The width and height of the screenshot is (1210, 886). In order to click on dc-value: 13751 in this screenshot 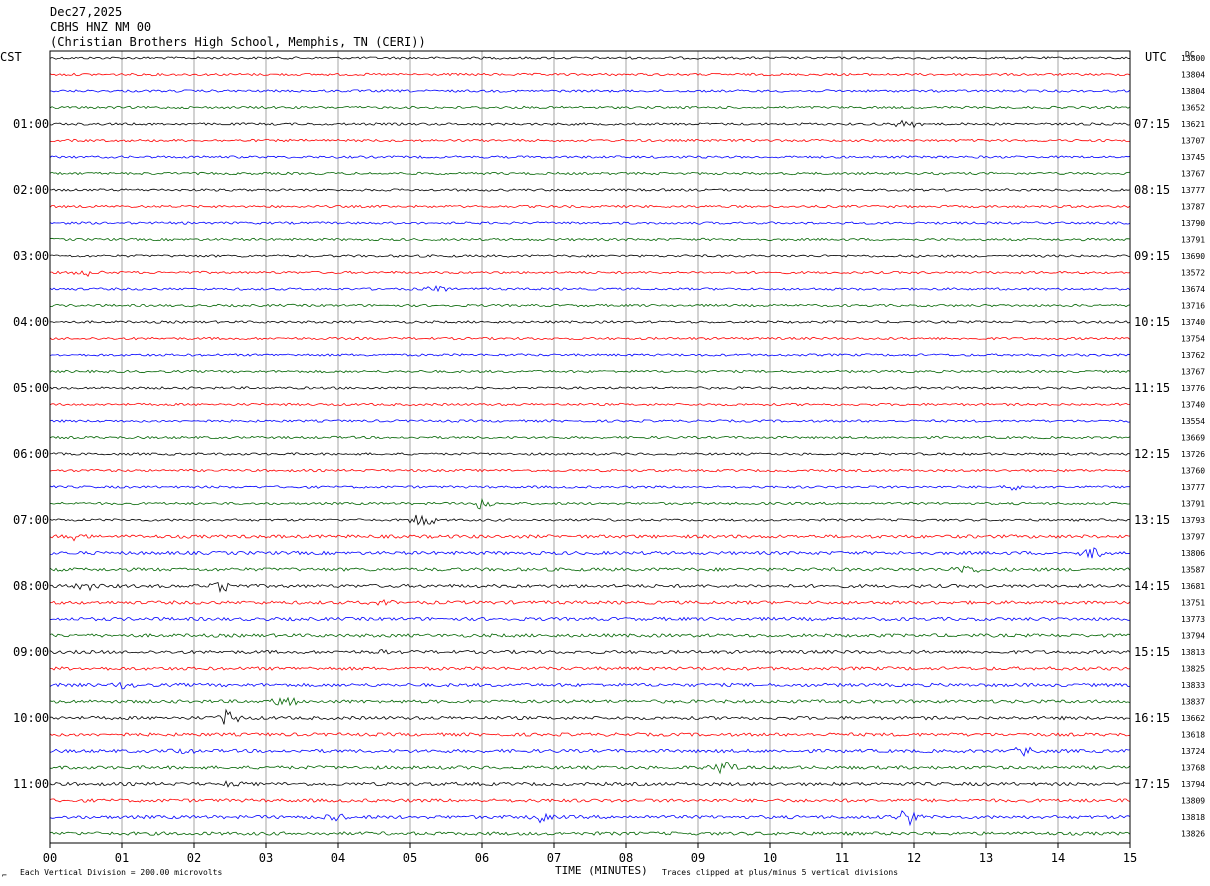, I will do `click(1193, 603)`.